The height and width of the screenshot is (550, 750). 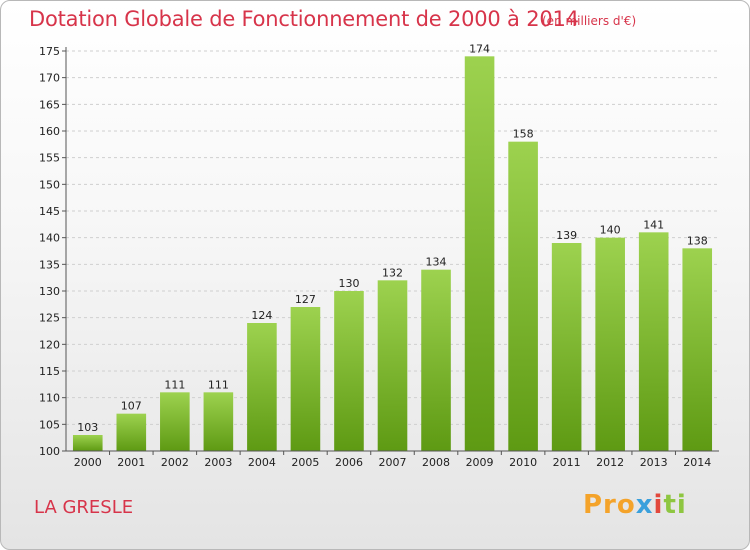 I want to click on logo-part-4: ti, so click(x=675, y=505).